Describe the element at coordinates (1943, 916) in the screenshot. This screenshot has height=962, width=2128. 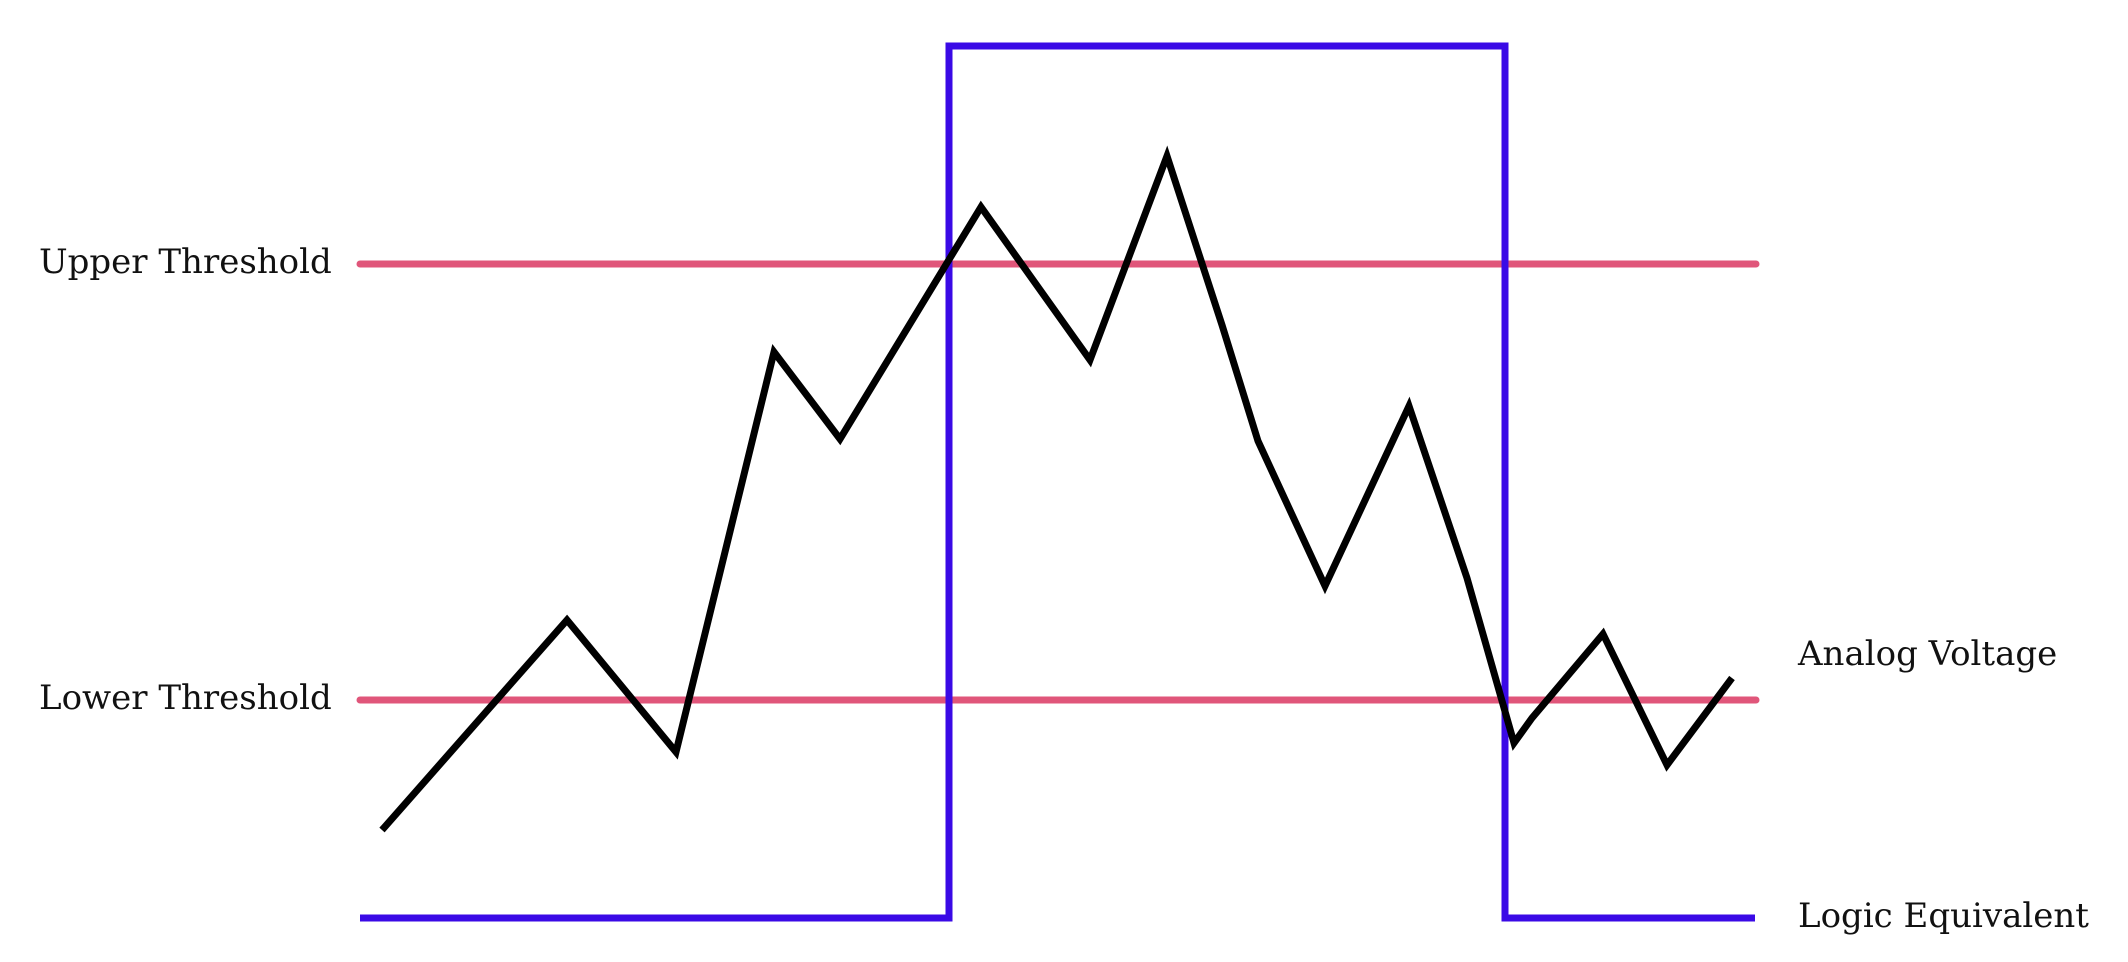
I see `logic-equivalent-label: Logic Equivalent` at that location.